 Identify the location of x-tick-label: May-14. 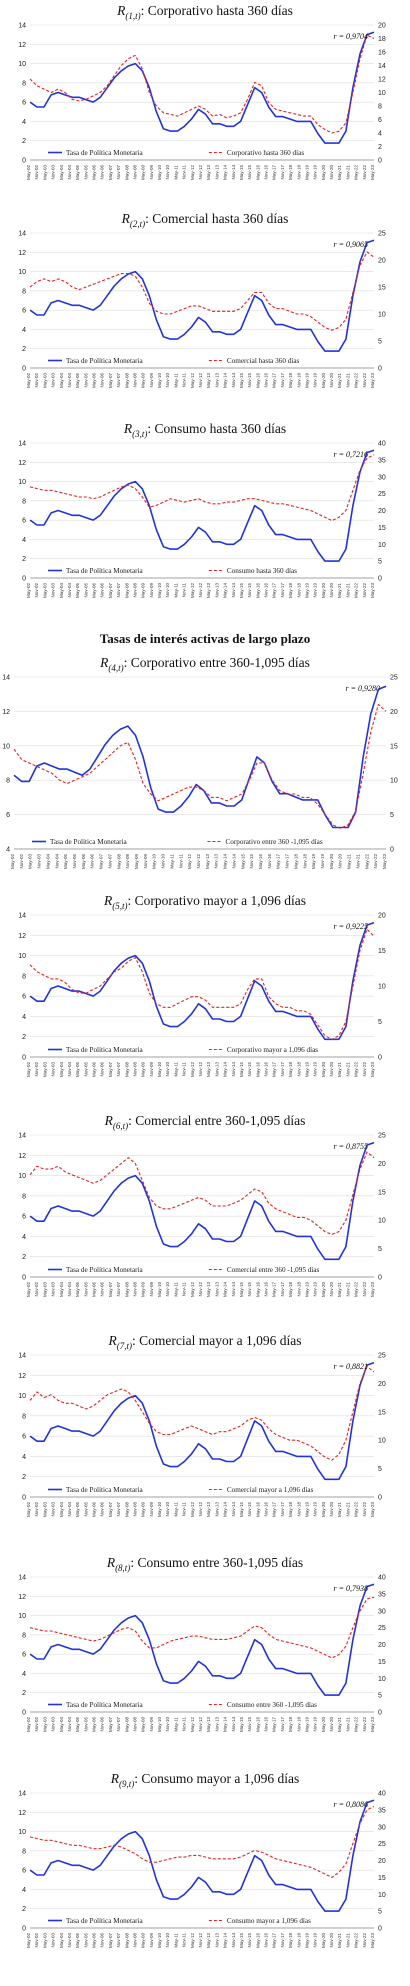
(225, 1070).